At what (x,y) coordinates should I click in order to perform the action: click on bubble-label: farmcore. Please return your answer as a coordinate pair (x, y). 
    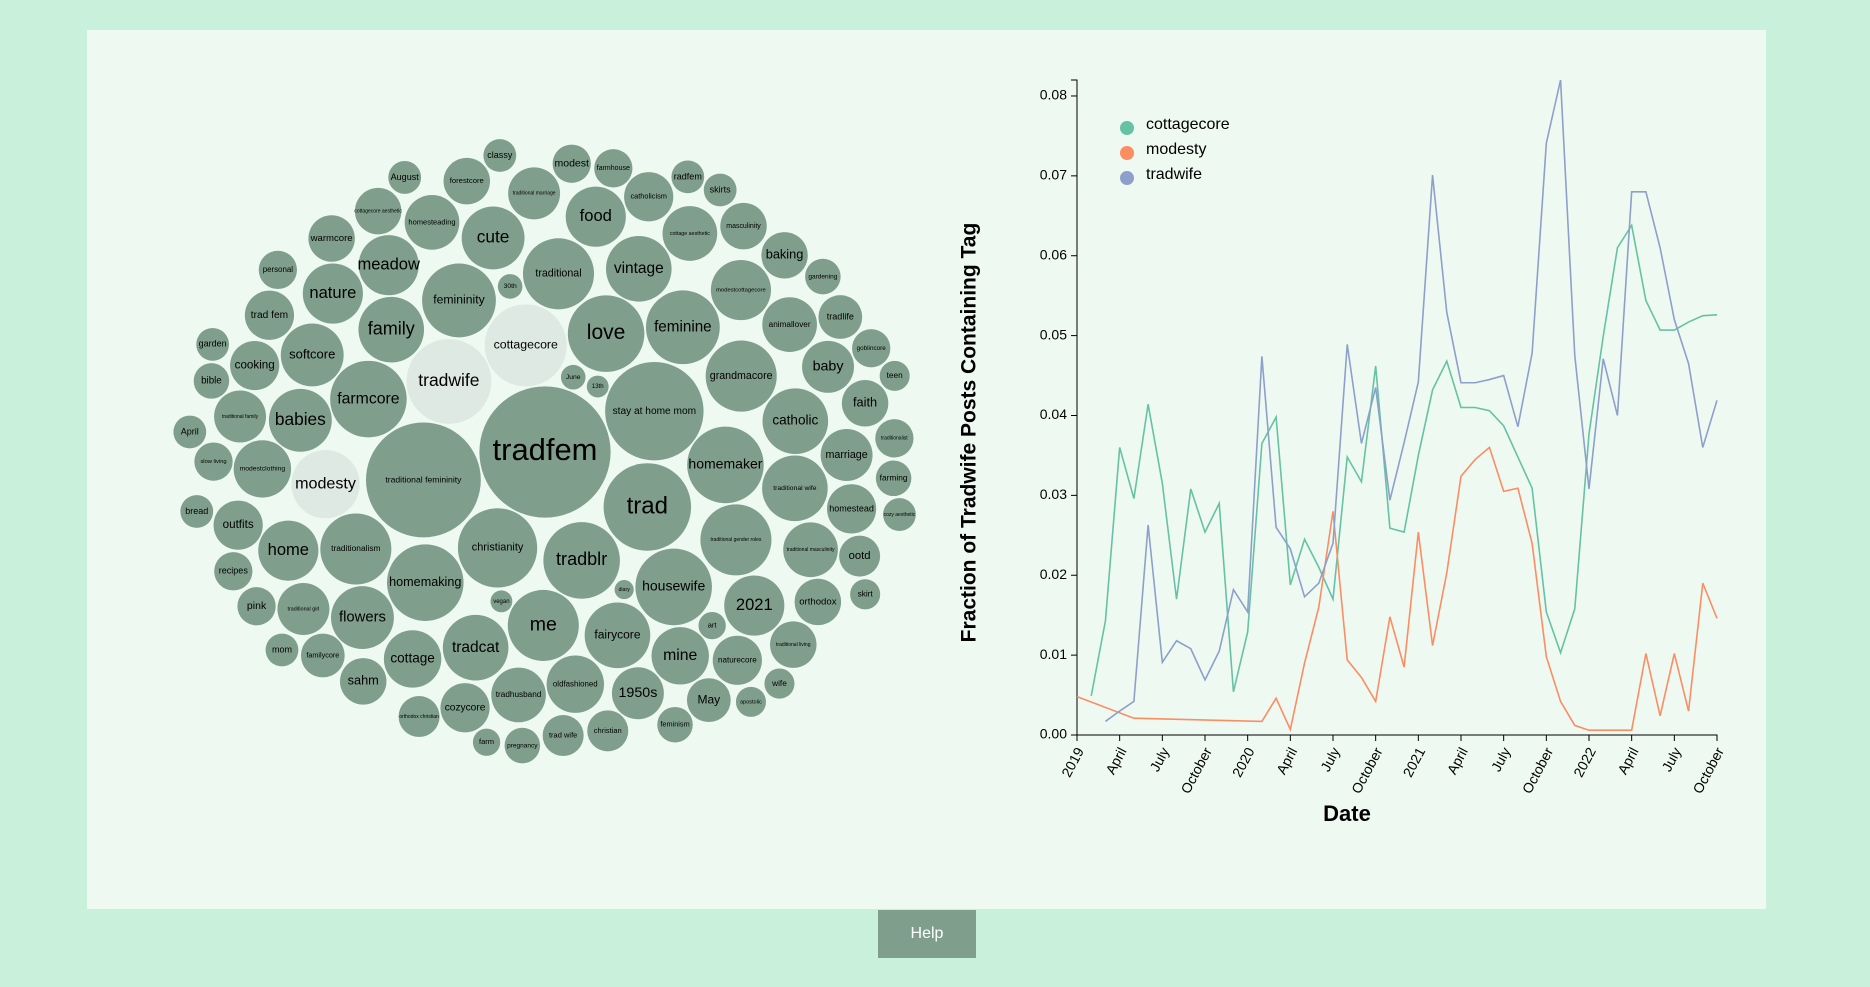
    Looking at the image, I should click on (368, 398).